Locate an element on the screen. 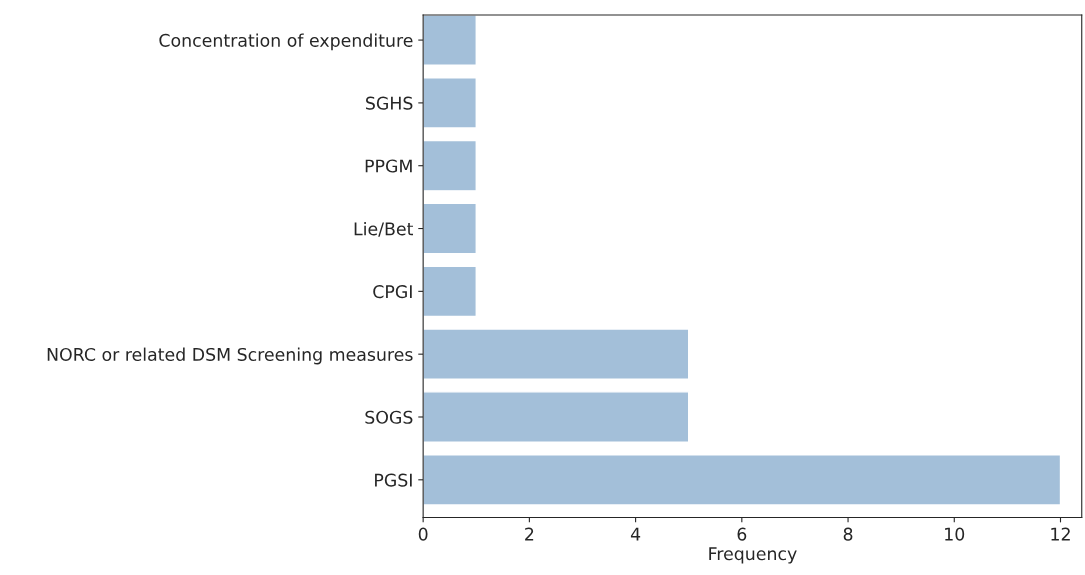 Image resolution: width=1085 pixels, height=575 pixels. y-tick-label: Lie/Bet is located at coordinates (384, 229).